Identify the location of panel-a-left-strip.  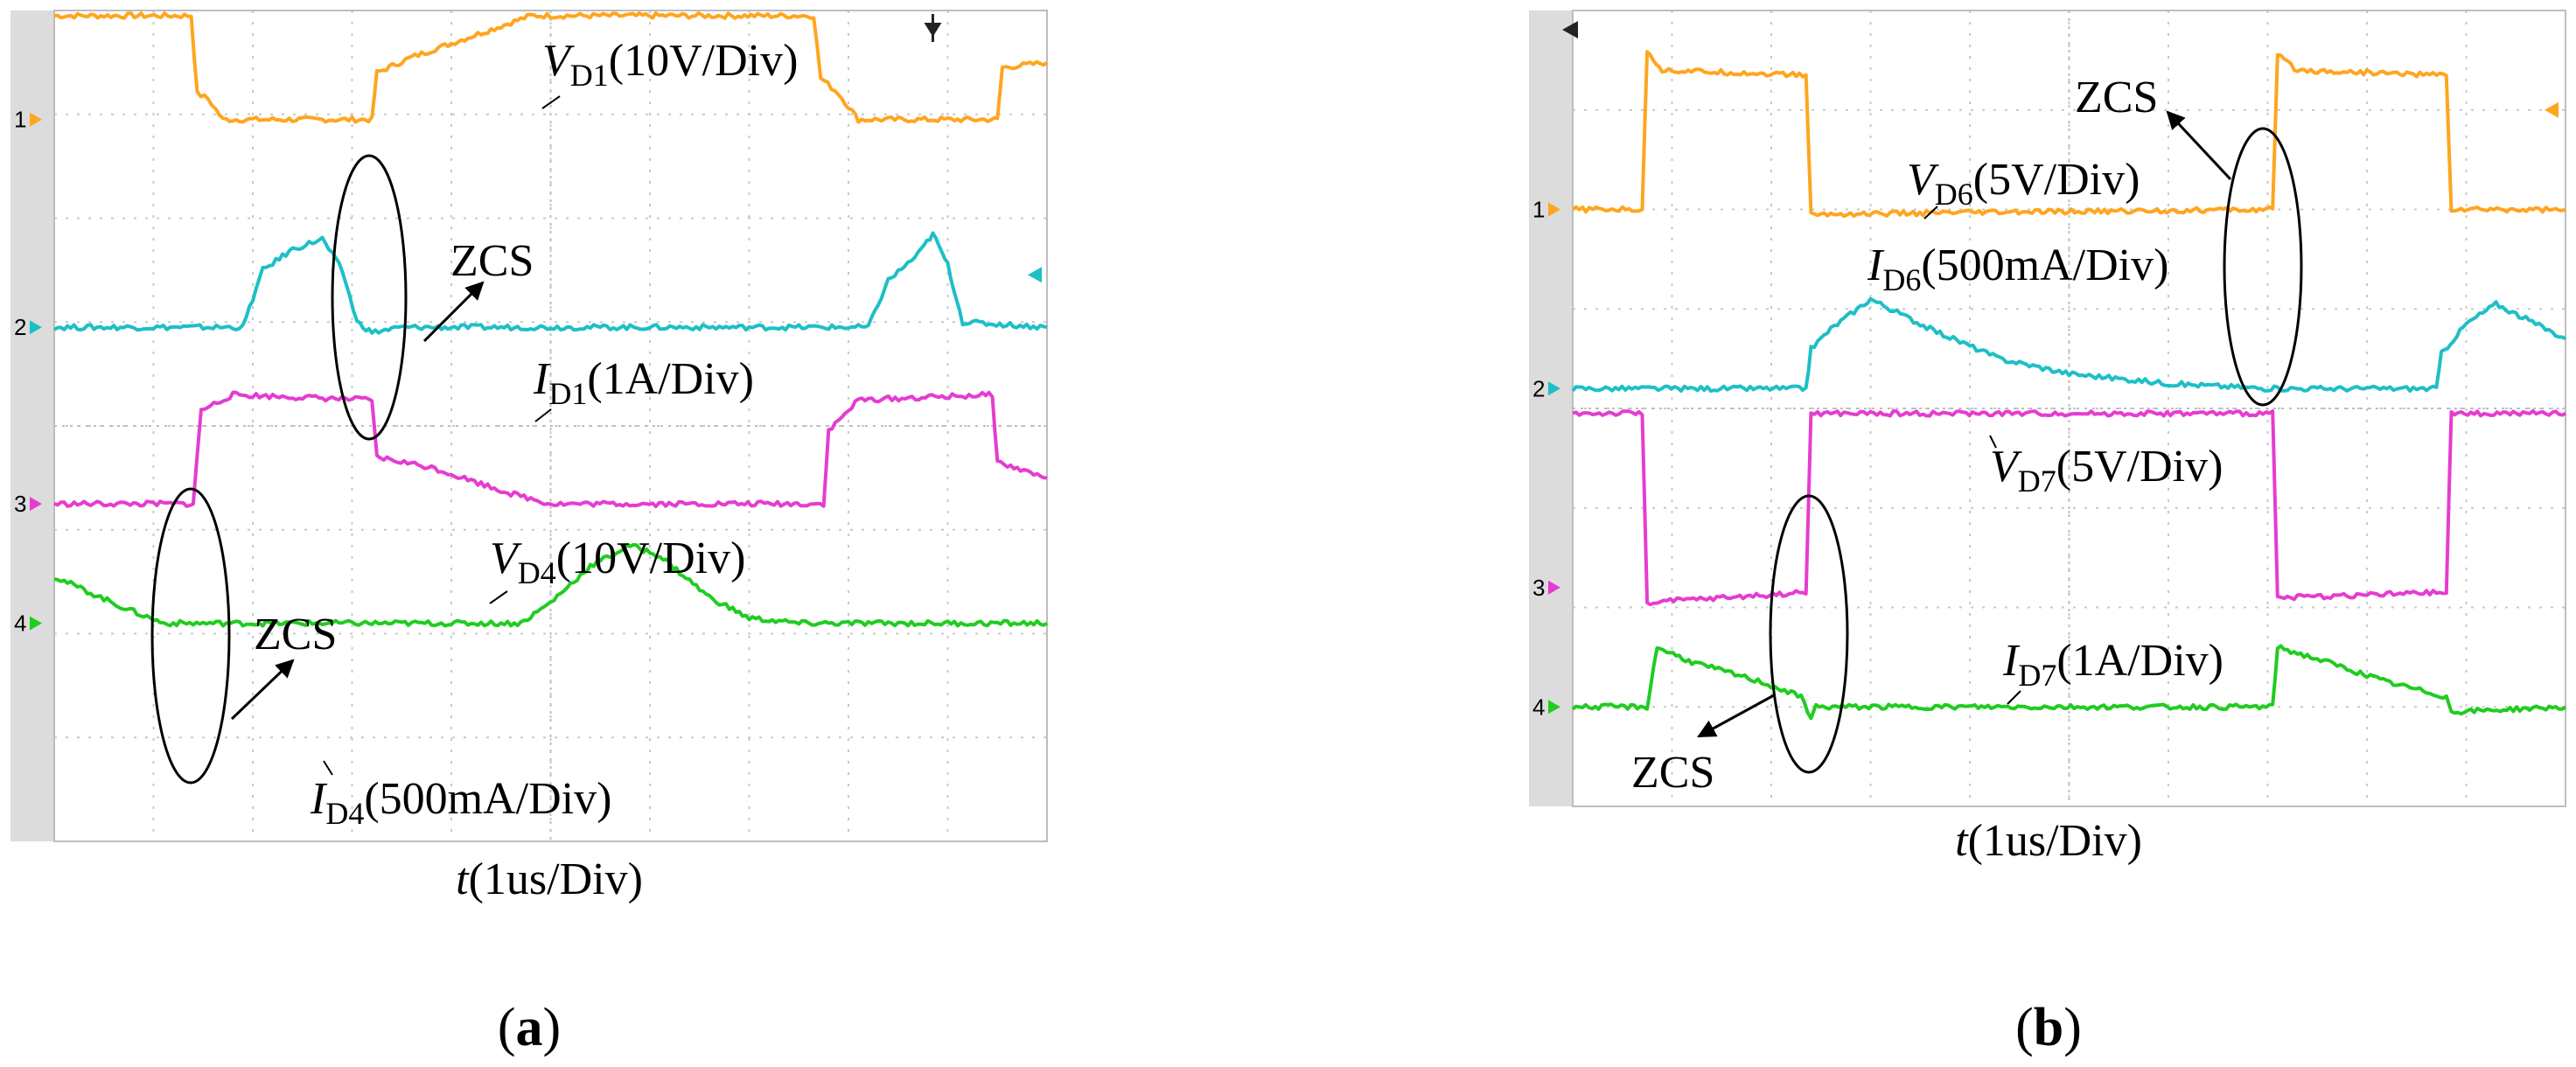
(32, 425).